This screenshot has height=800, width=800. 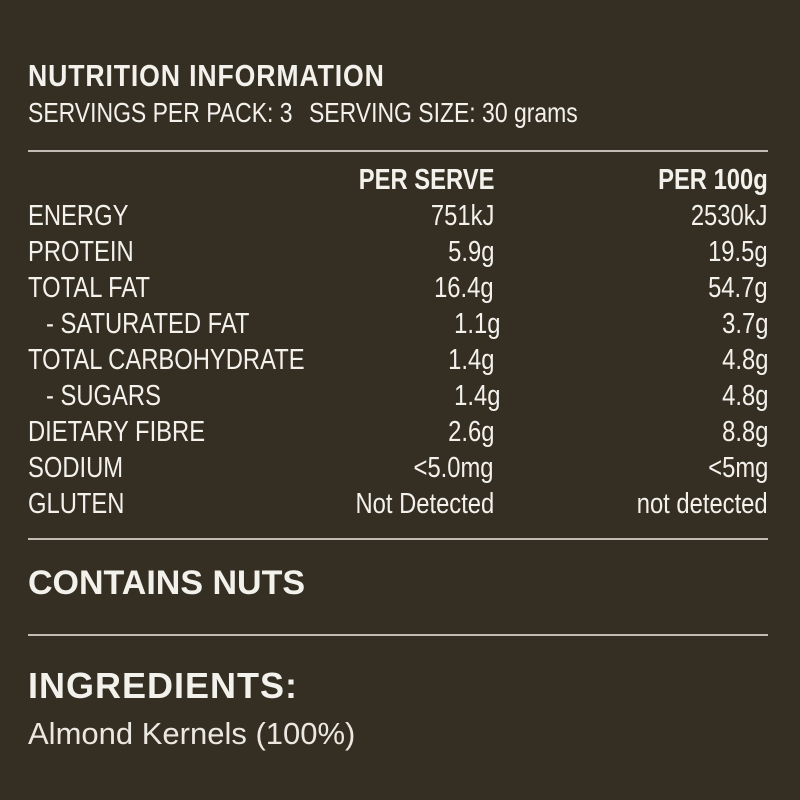 I want to click on row-label: ENERGY, so click(x=78, y=216).